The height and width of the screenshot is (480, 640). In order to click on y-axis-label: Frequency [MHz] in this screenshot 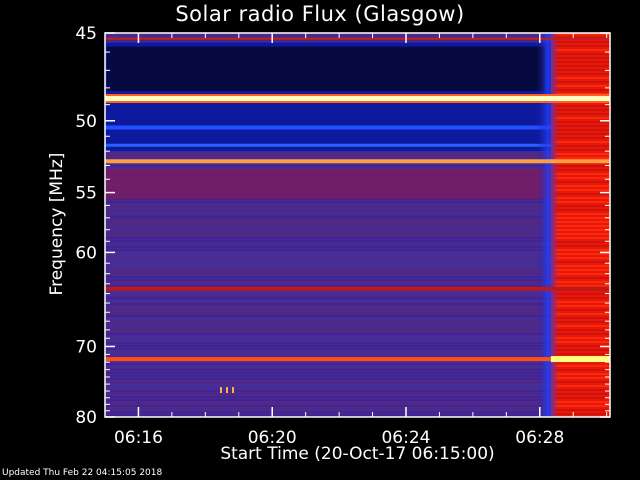, I will do `click(57, 224)`.